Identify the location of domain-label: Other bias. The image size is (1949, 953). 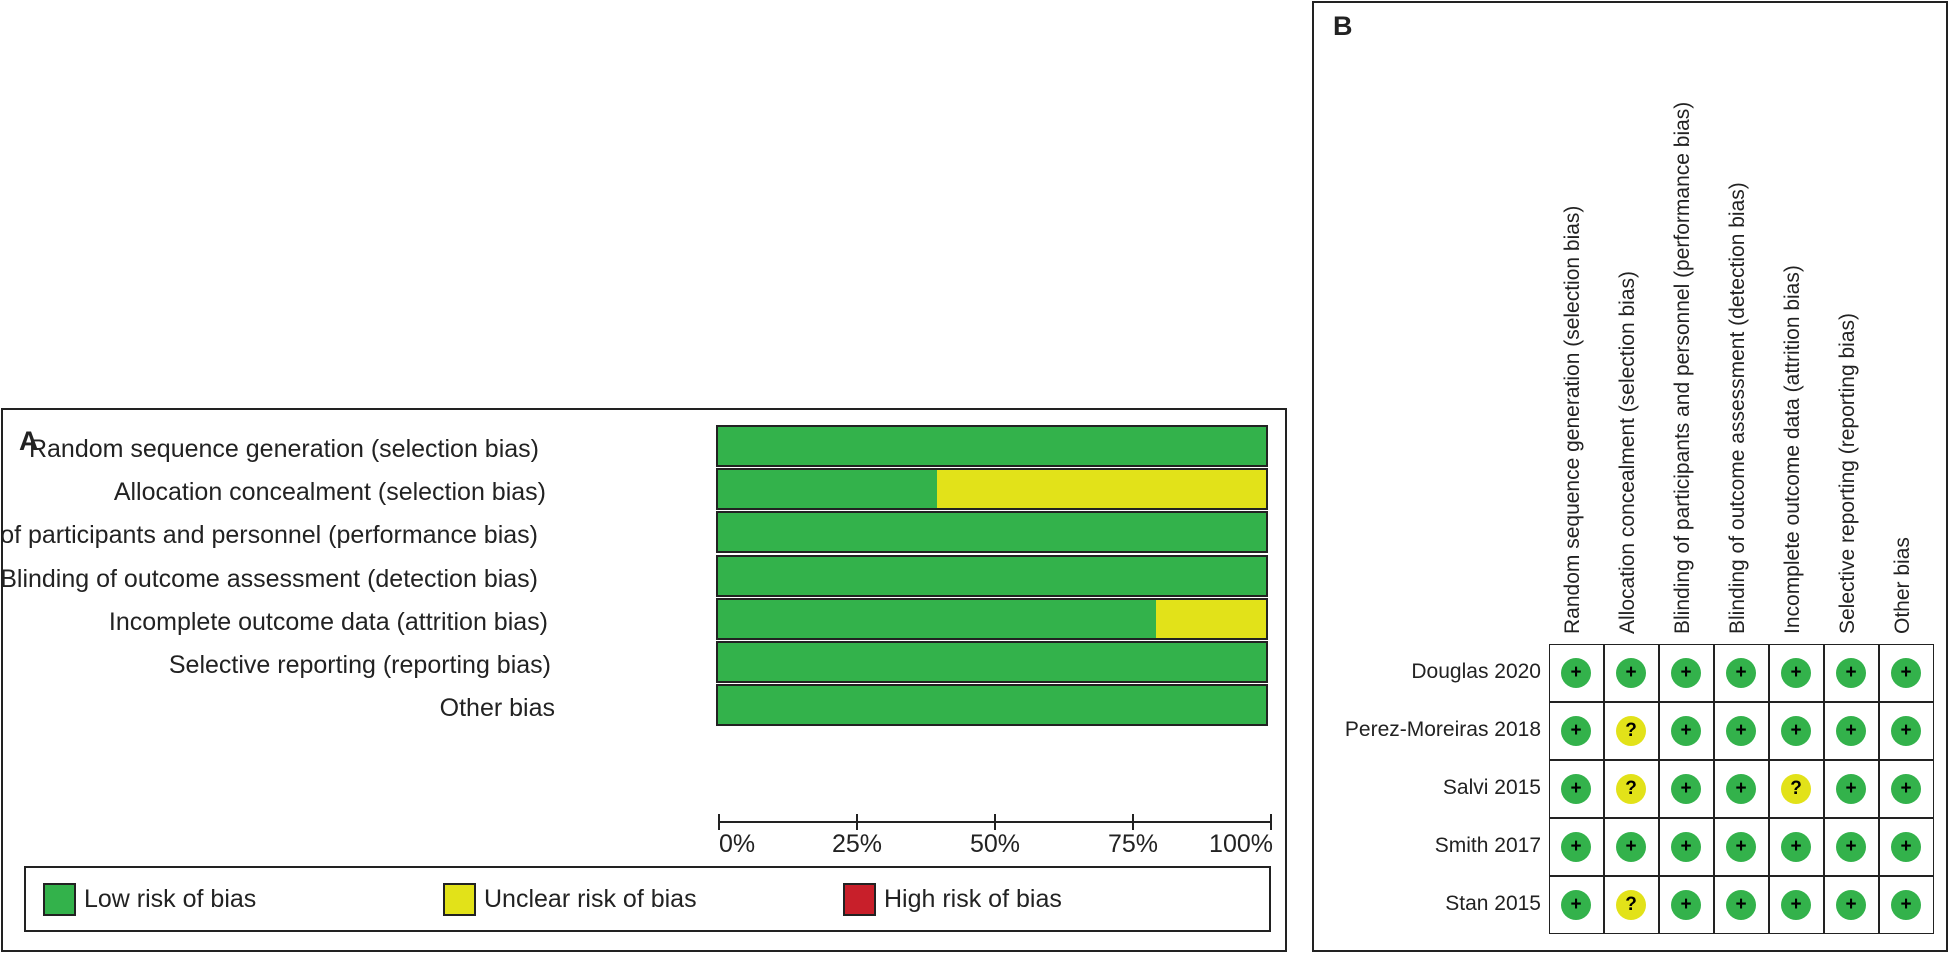
(497, 708).